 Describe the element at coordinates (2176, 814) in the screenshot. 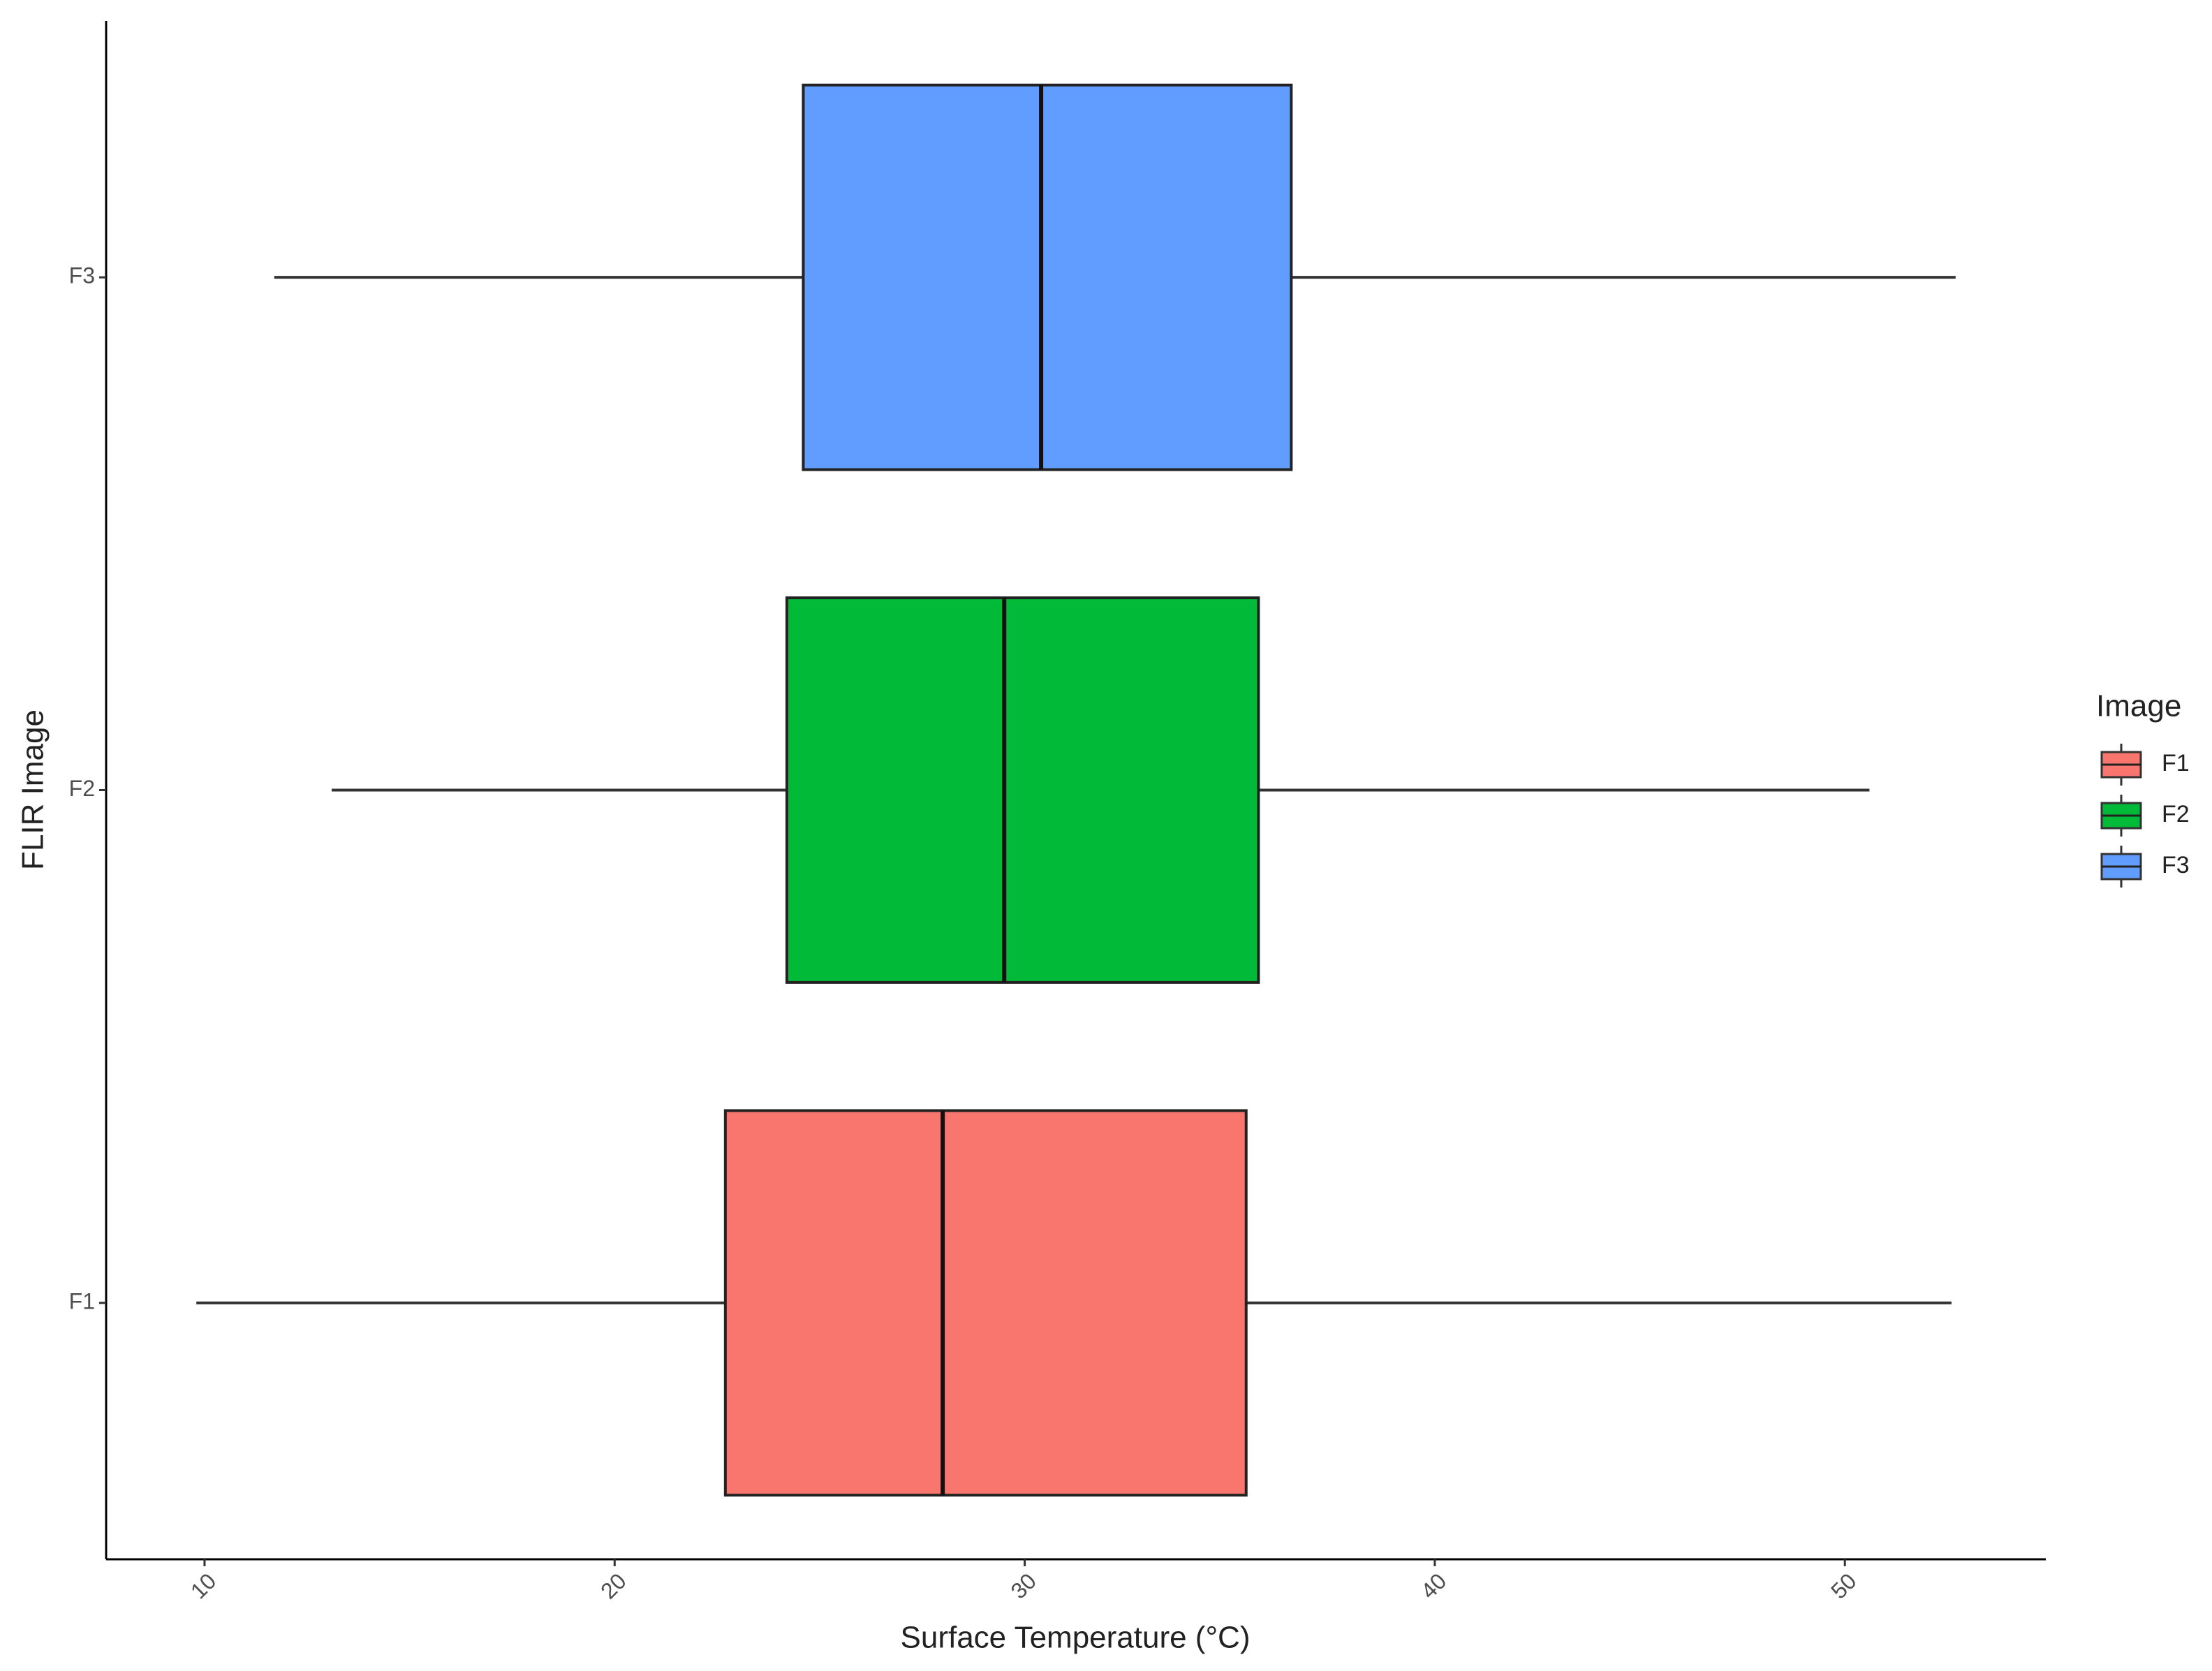

I see `legend-label: F2` at that location.